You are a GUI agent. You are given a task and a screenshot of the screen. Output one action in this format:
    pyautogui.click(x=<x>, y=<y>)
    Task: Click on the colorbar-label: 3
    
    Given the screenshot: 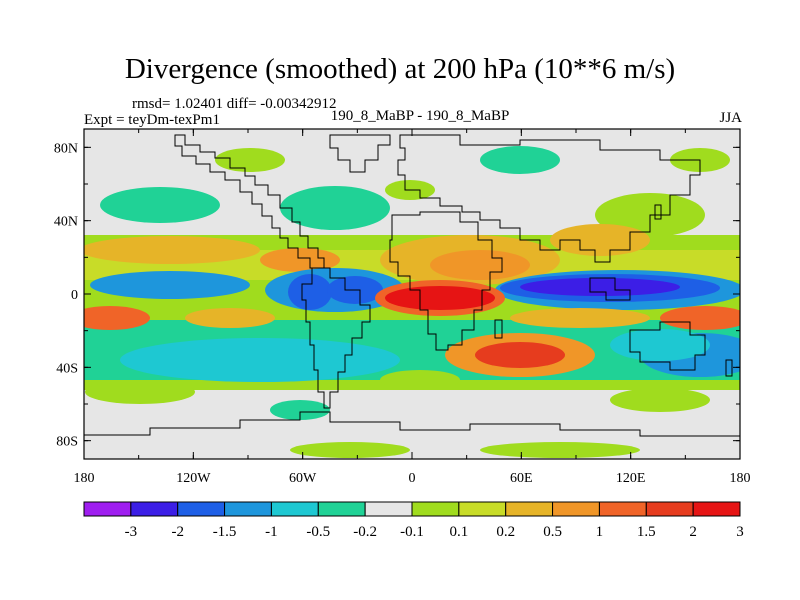 What is the action you would take?
    pyautogui.click(x=740, y=532)
    